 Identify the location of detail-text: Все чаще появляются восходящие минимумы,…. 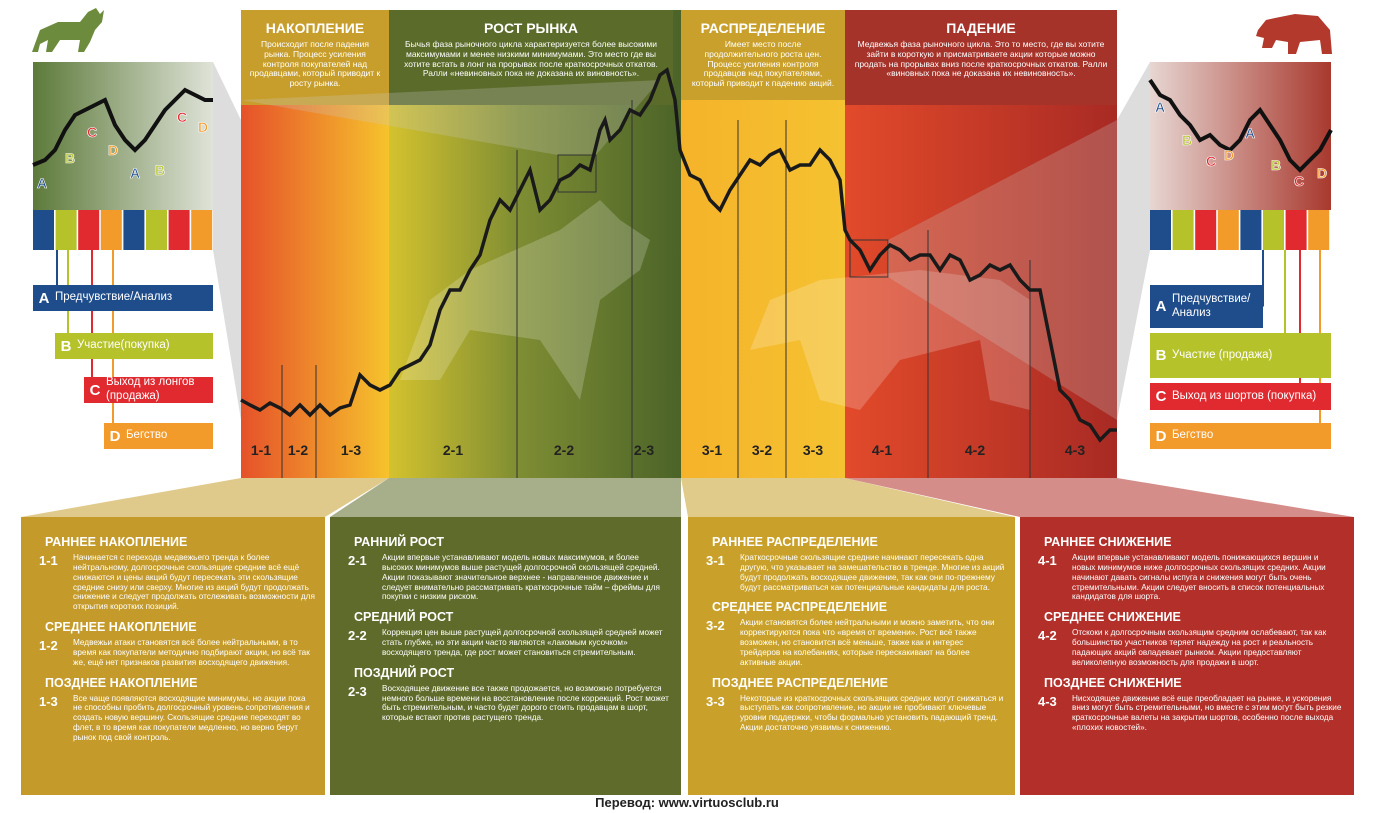
(191, 717).